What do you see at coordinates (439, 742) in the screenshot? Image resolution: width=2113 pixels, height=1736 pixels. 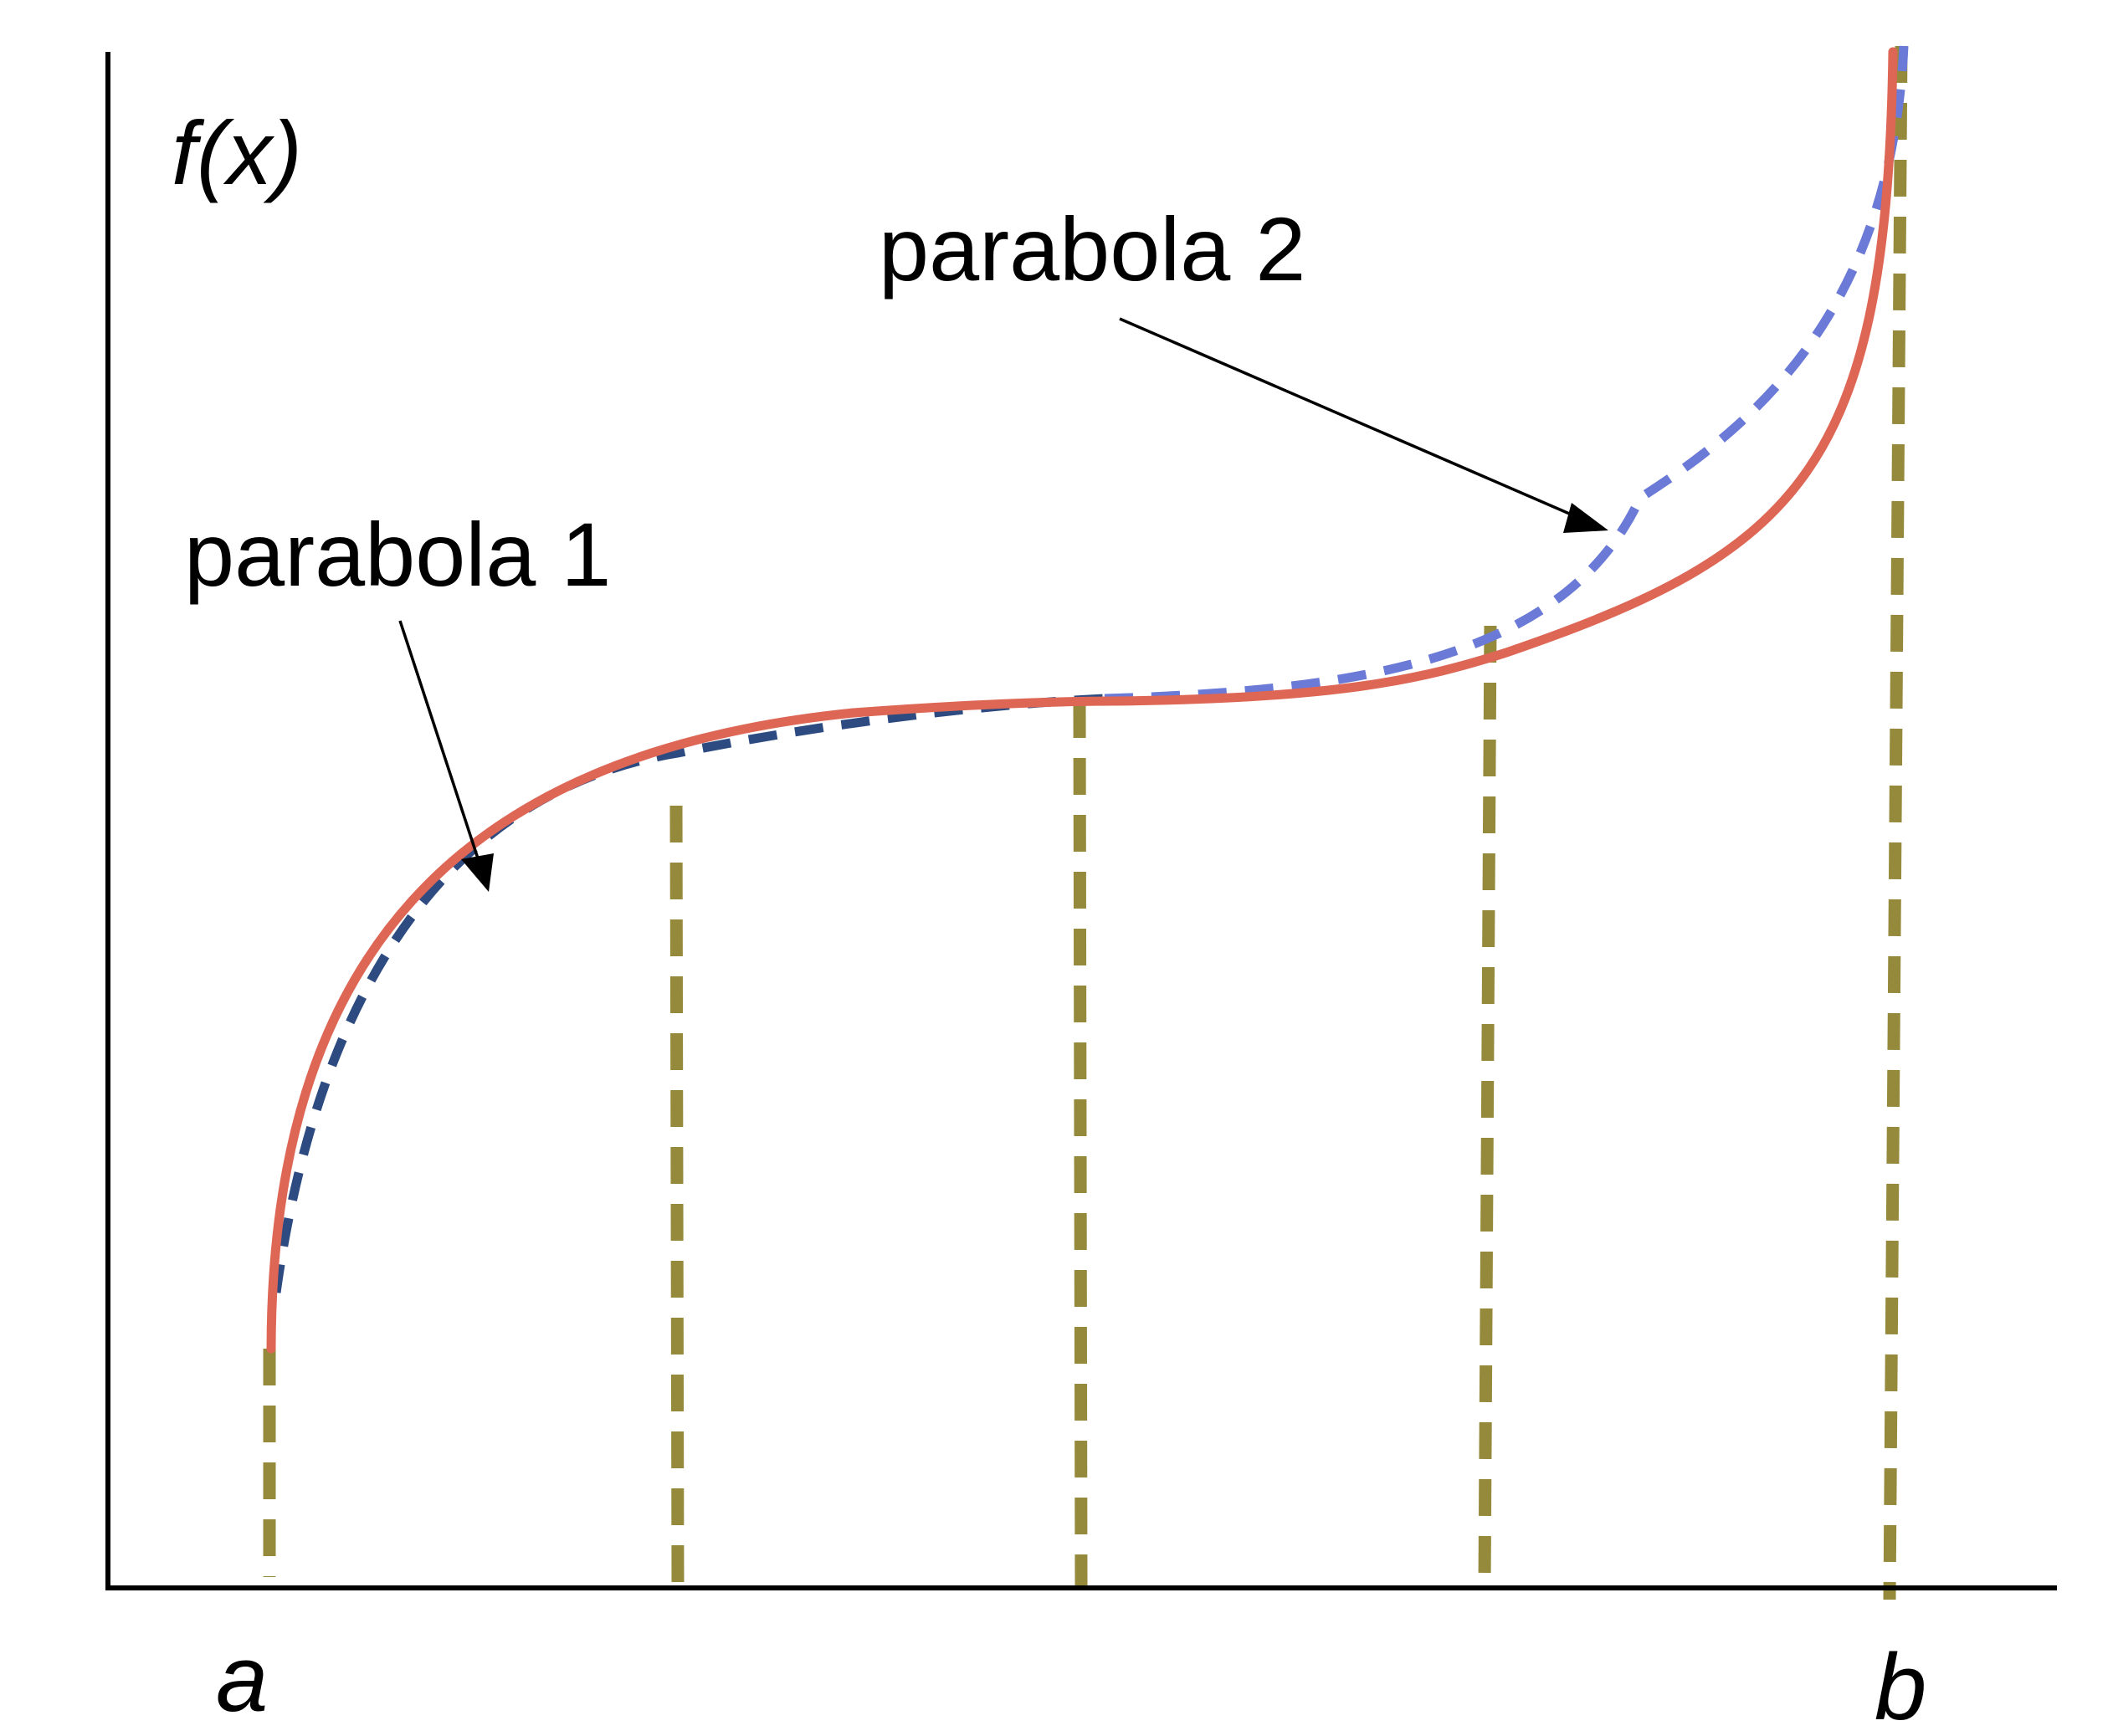 I see `parabola-1-leader-line` at bounding box center [439, 742].